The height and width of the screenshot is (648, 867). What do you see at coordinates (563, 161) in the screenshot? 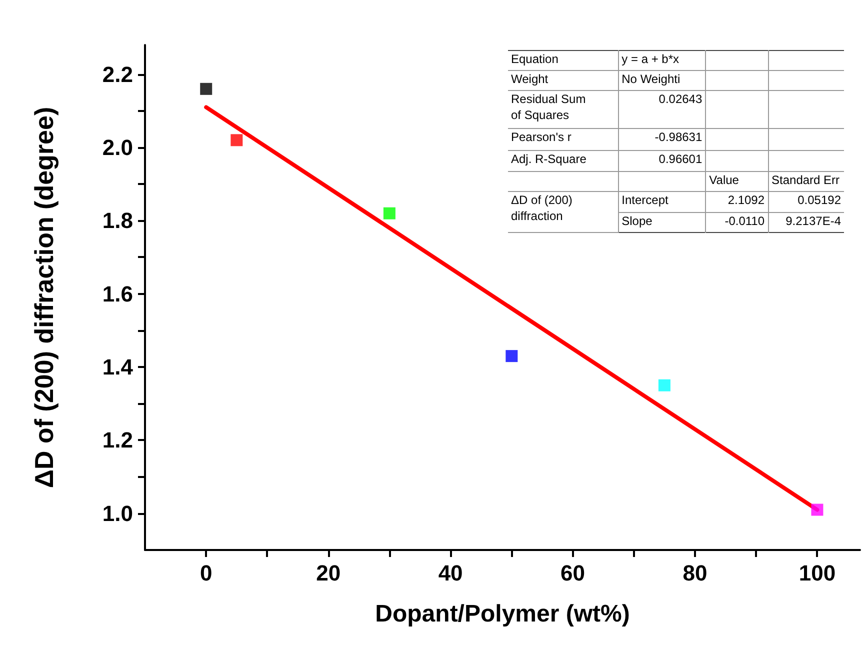
I see `annotation: Adj. R-Square` at bounding box center [563, 161].